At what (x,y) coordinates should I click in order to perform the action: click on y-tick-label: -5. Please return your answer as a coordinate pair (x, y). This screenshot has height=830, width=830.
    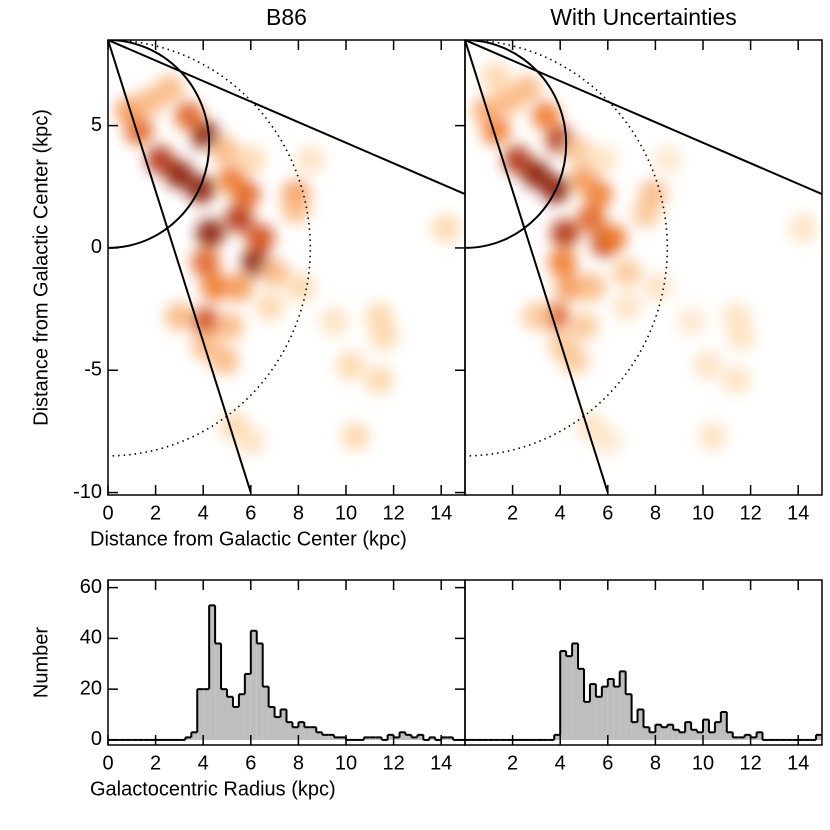
    Looking at the image, I should click on (93, 370).